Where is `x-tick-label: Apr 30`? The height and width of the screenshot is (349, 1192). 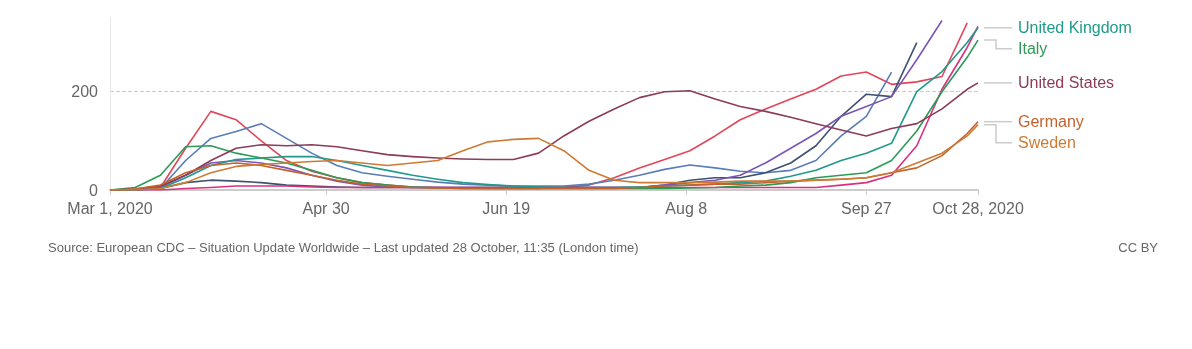
x-tick-label: Apr 30 is located at coordinates (326, 208).